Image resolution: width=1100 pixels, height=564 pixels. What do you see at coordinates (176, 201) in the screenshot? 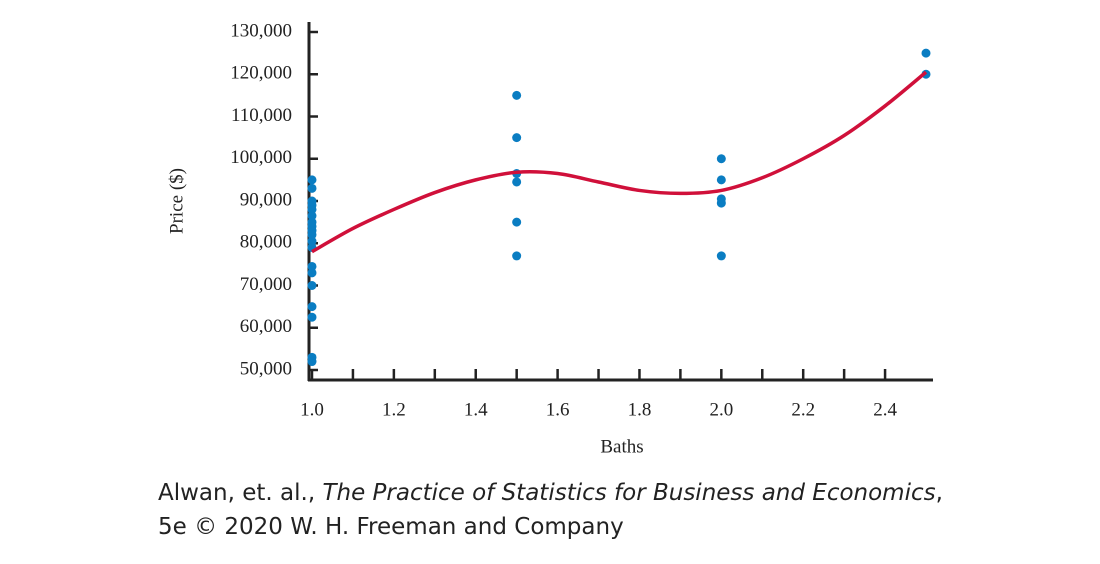
I see `y-axis-title: Price ($)` at bounding box center [176, 201].